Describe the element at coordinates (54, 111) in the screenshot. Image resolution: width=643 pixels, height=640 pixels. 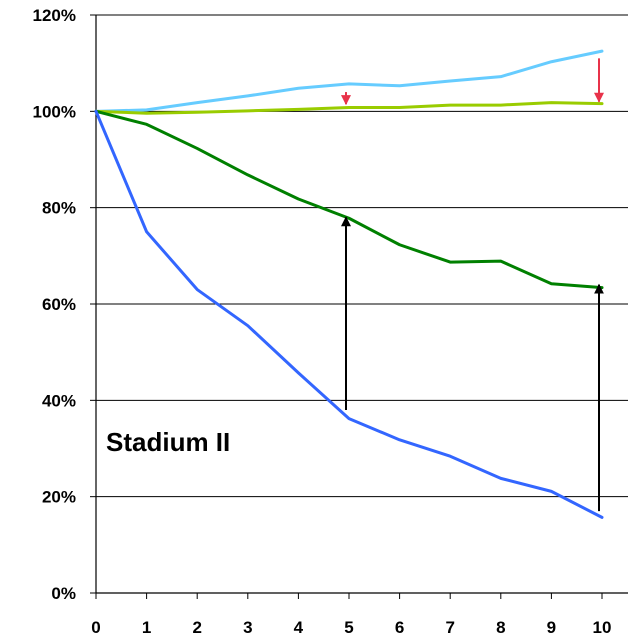
I see `y-tick-label: 100%` at that location.